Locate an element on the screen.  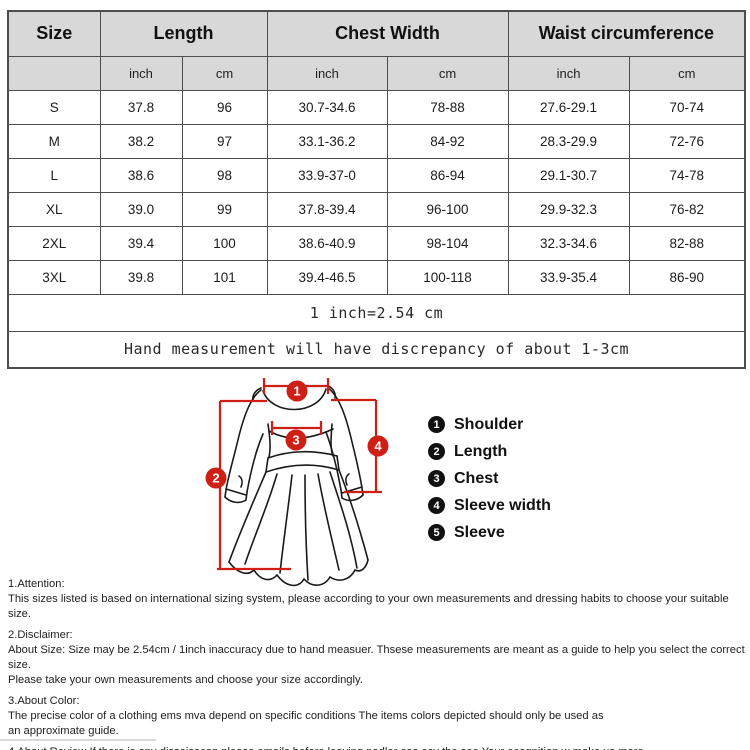
value-cell: 78-88 is located at coordinates (447, 107).